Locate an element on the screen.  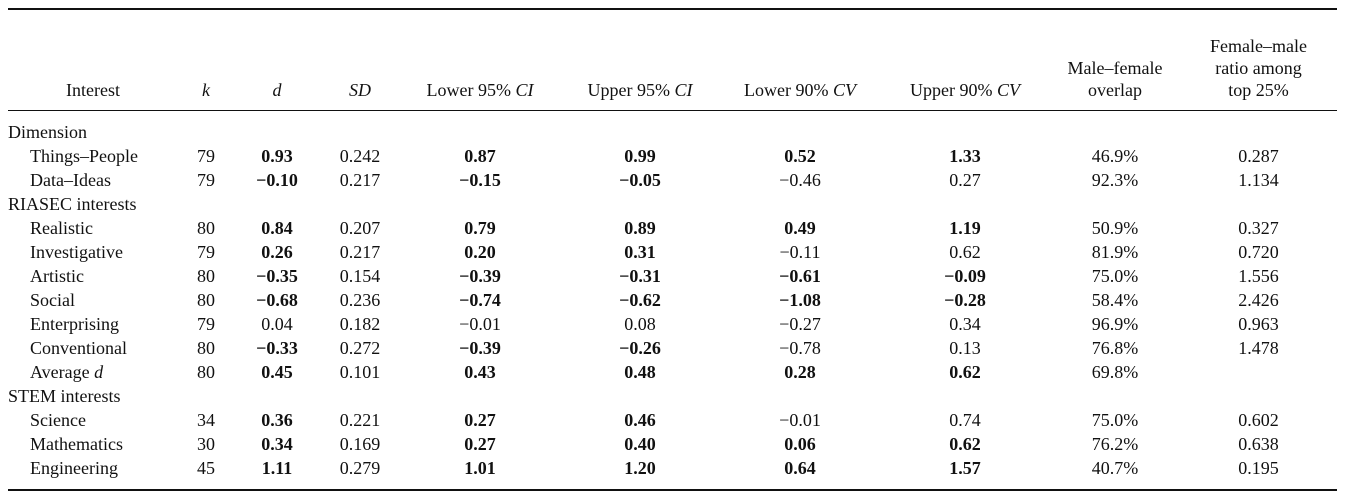
cell-lower-90-cv: −0.46 is located at coordinates (800, 180).